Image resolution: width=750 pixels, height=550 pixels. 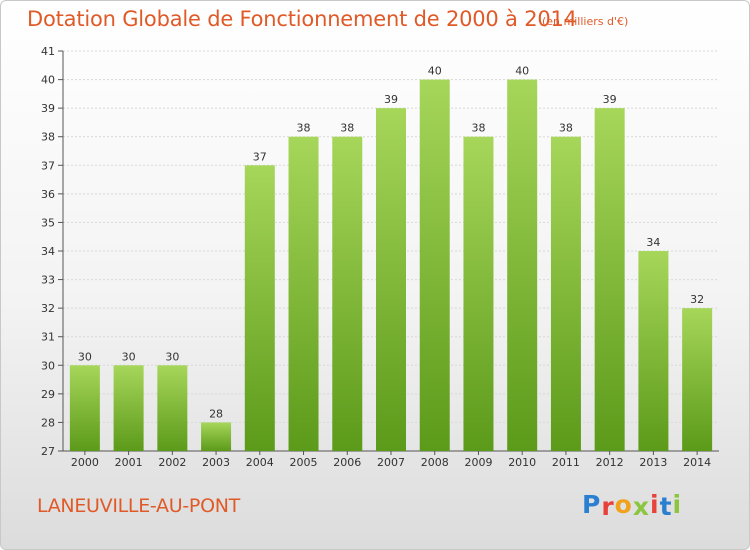 What do you see at coordinates (391, 462) in the screenshot?
I see `x-tick-label: 2007` at bounding box center [391, 462].